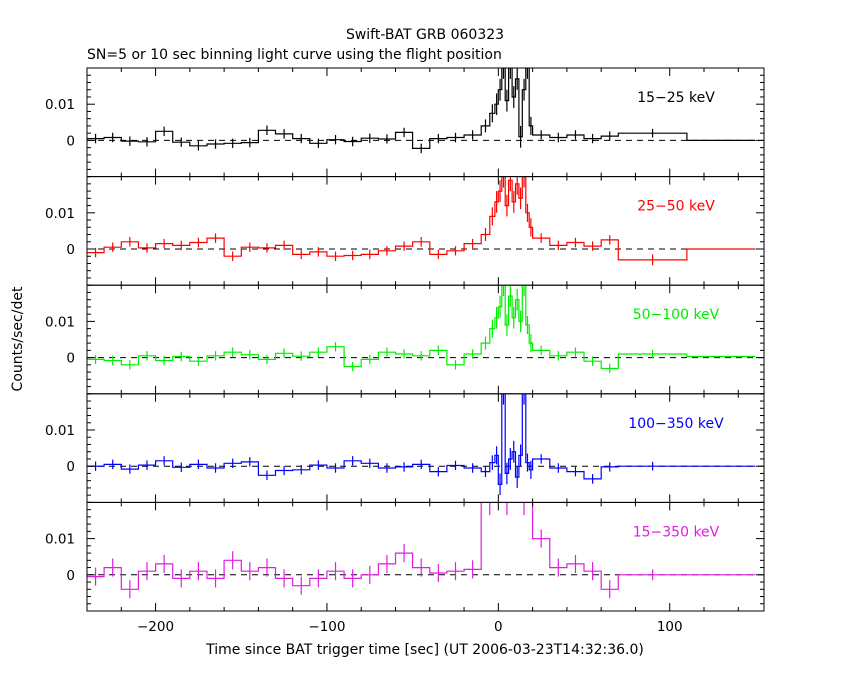 The height and width of the screenshot is (680, 850). I want to click on panel-1: 0 0.01 25−50 keV, so click(405, 231).